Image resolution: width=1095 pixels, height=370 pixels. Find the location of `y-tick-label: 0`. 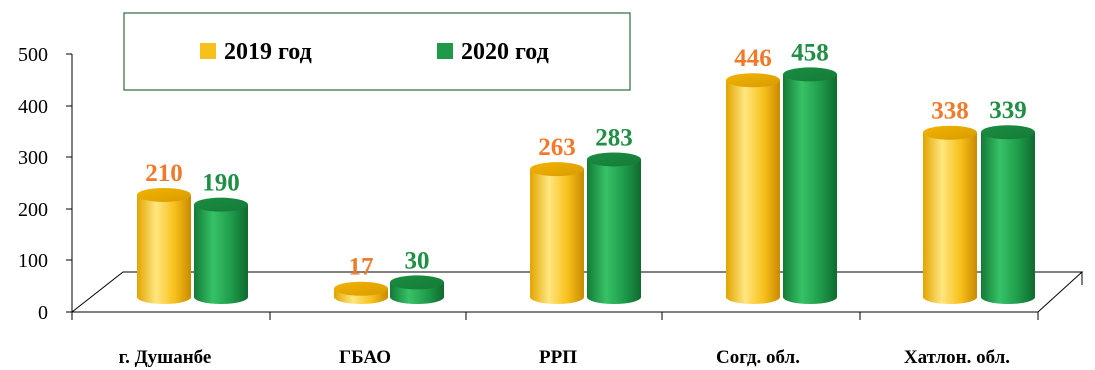

y-tick-label: 0 is located at coordinates (43, 313).